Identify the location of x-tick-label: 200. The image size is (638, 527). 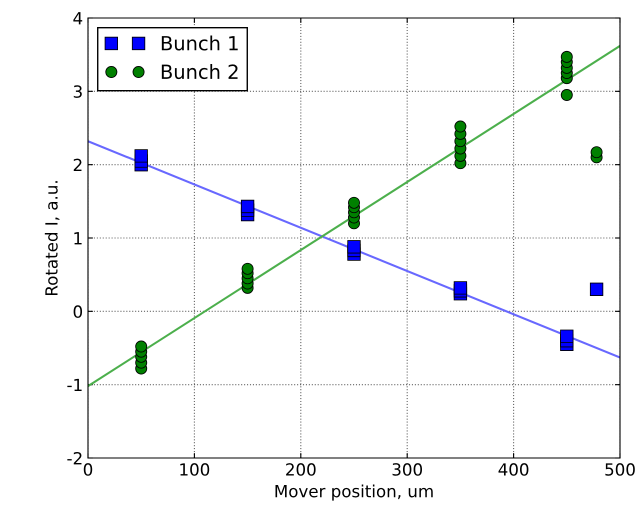
(301, 469).